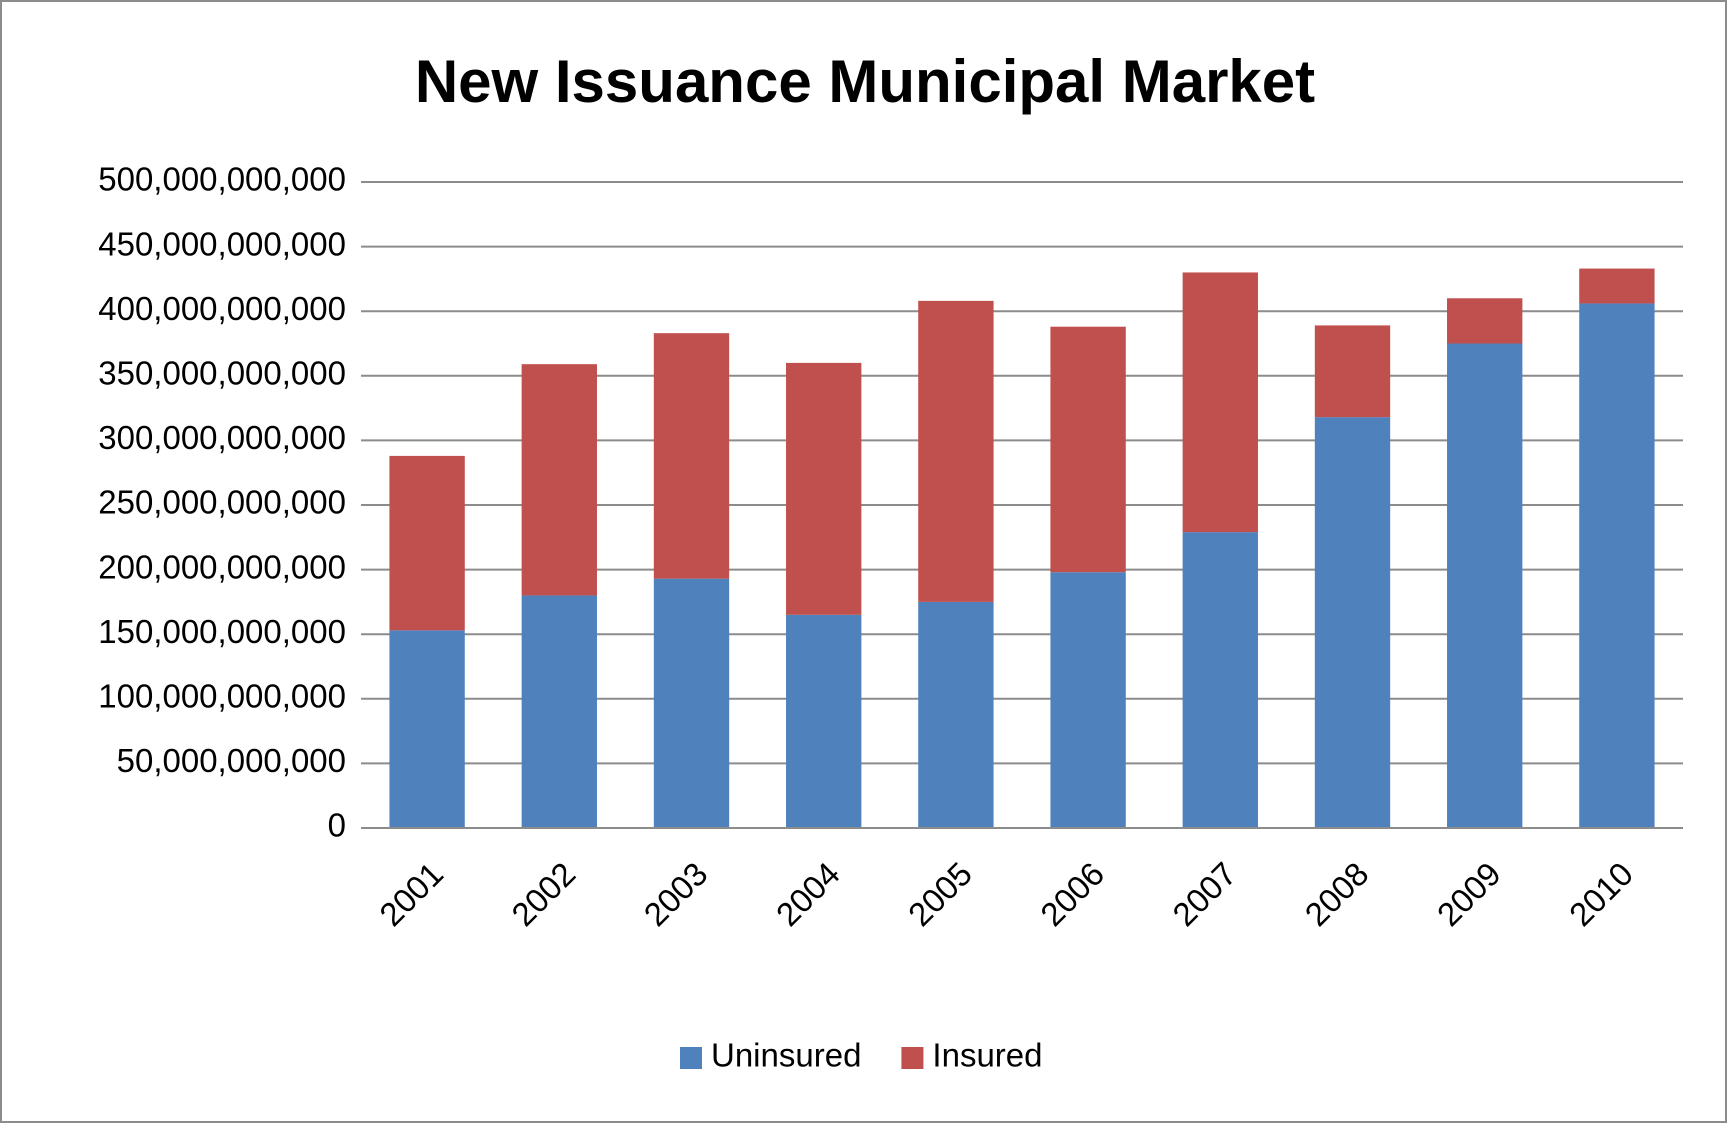 The height and width of the screenshot is (1123, 1727). What do you see at coordinates (222, 437) in the screenshot?
I see `y-tick-label: 300,000,000,000` at bounding box center [222, 437].